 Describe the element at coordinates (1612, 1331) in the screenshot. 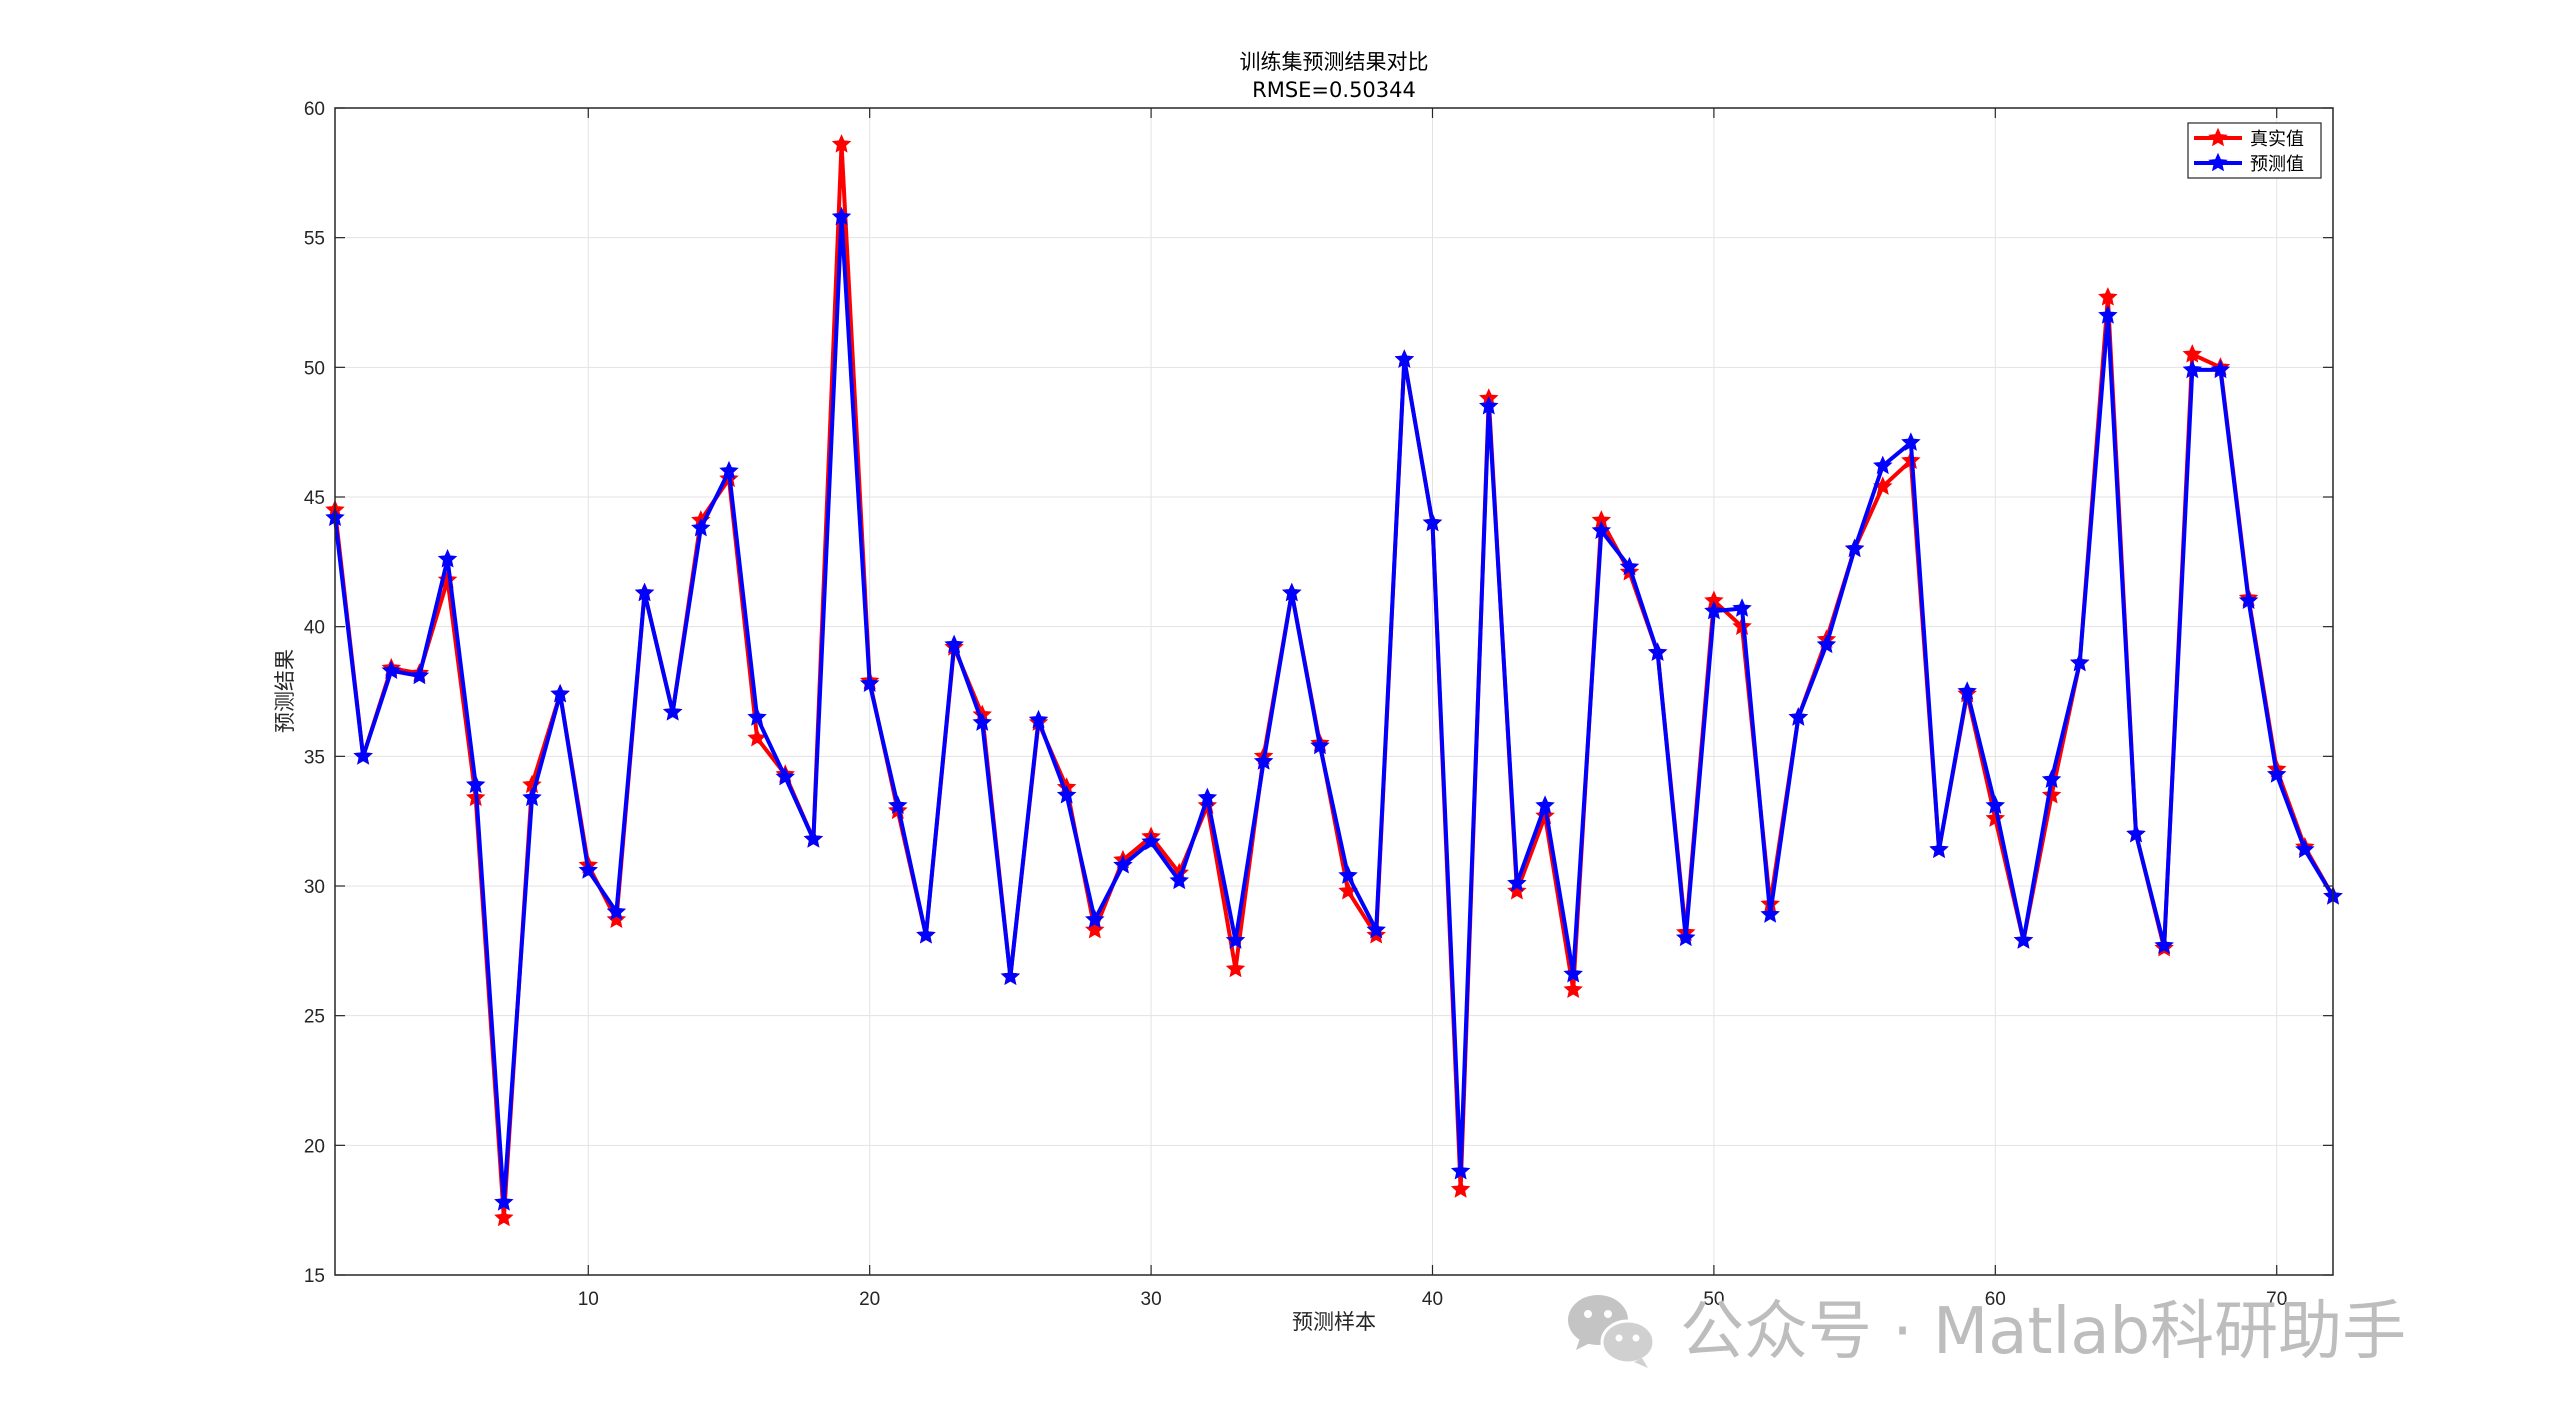

I see `wechat-icon` at that location.